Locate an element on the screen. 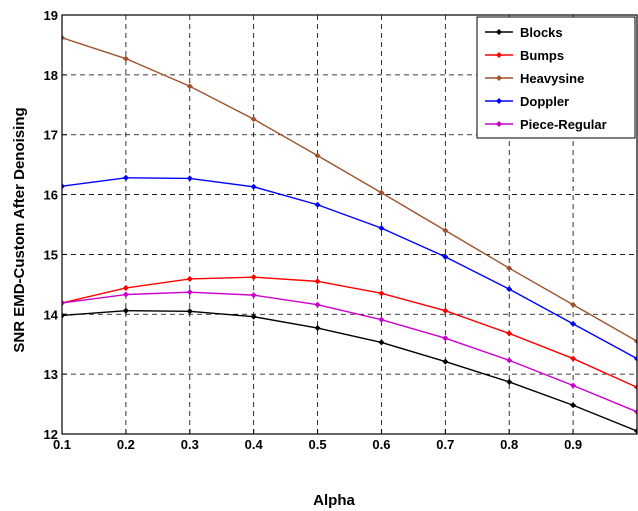  x-tick-label: 0.4 is located at coordinates (254, 444).